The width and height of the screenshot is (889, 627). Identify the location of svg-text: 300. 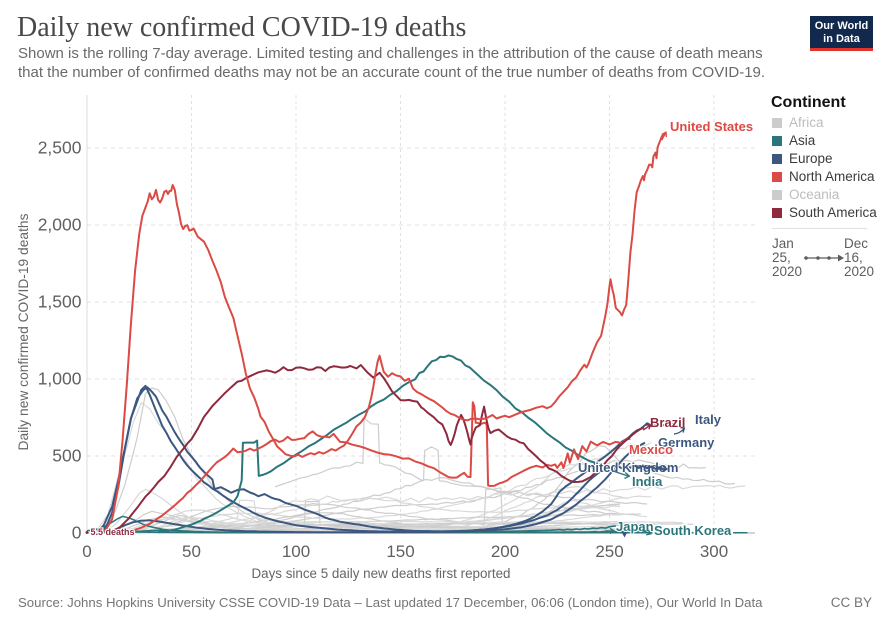
(714, 551).